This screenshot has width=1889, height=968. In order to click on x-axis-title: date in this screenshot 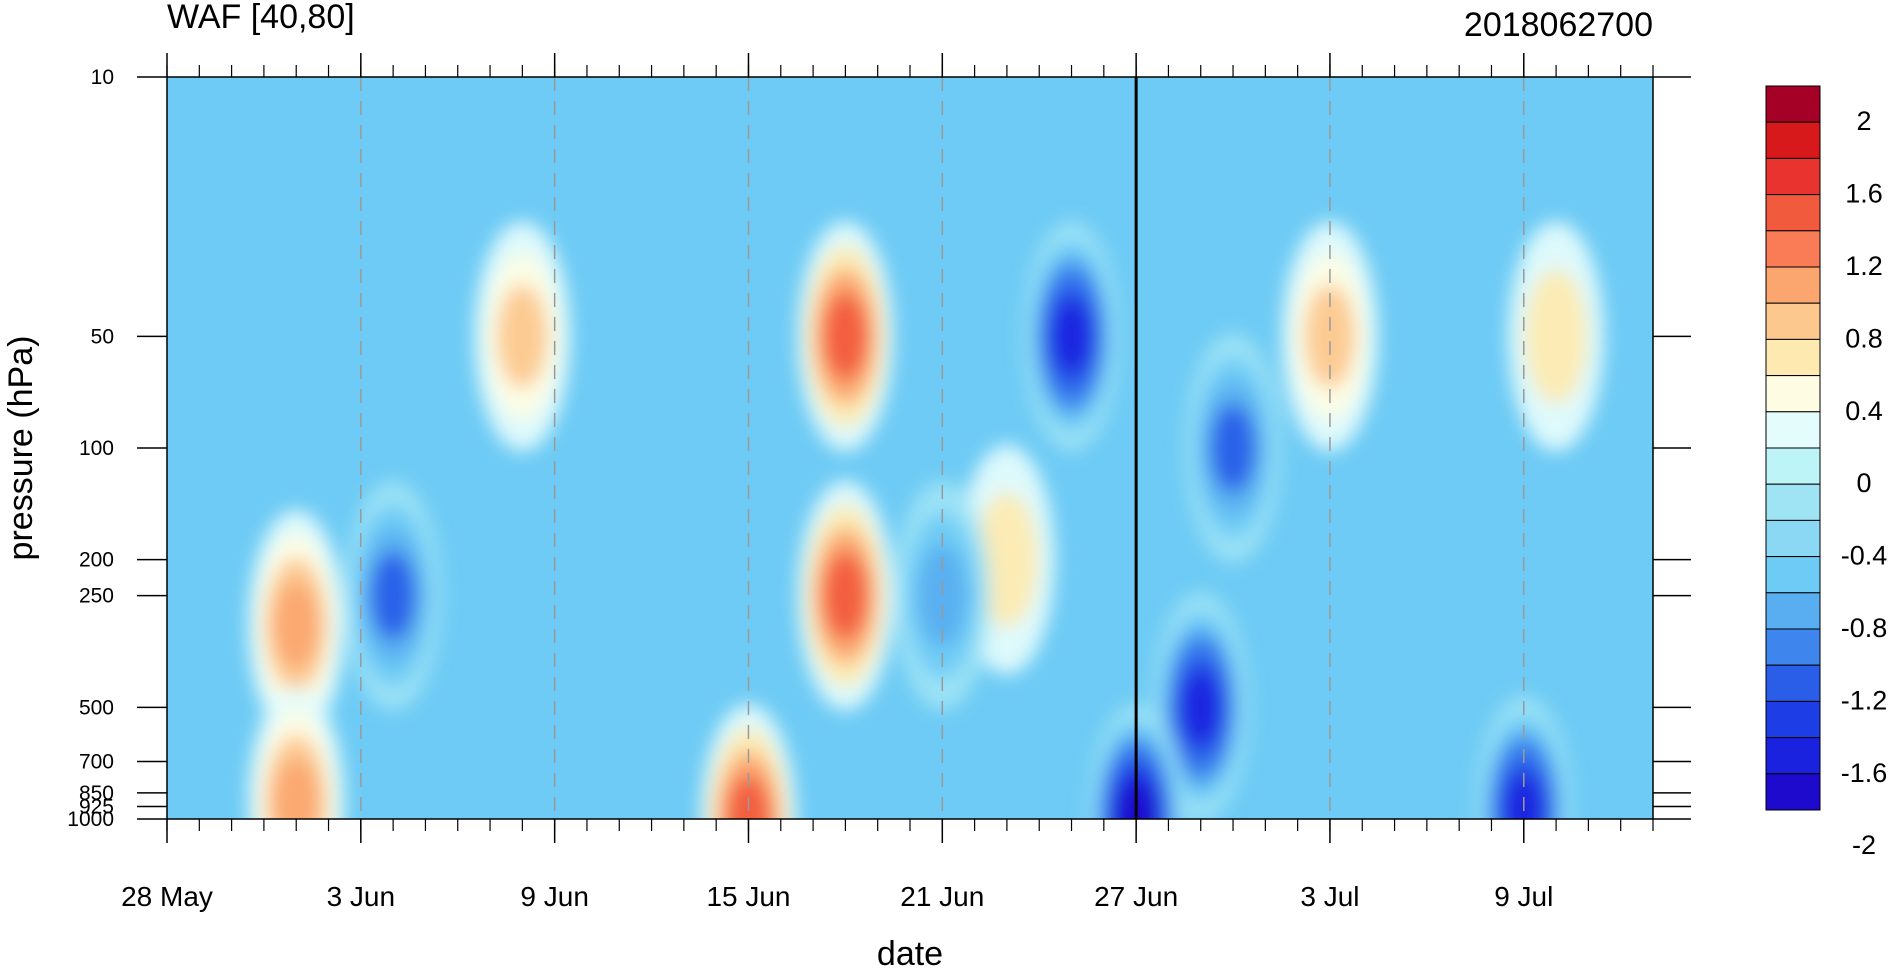, I will do `click(910, 951)`.